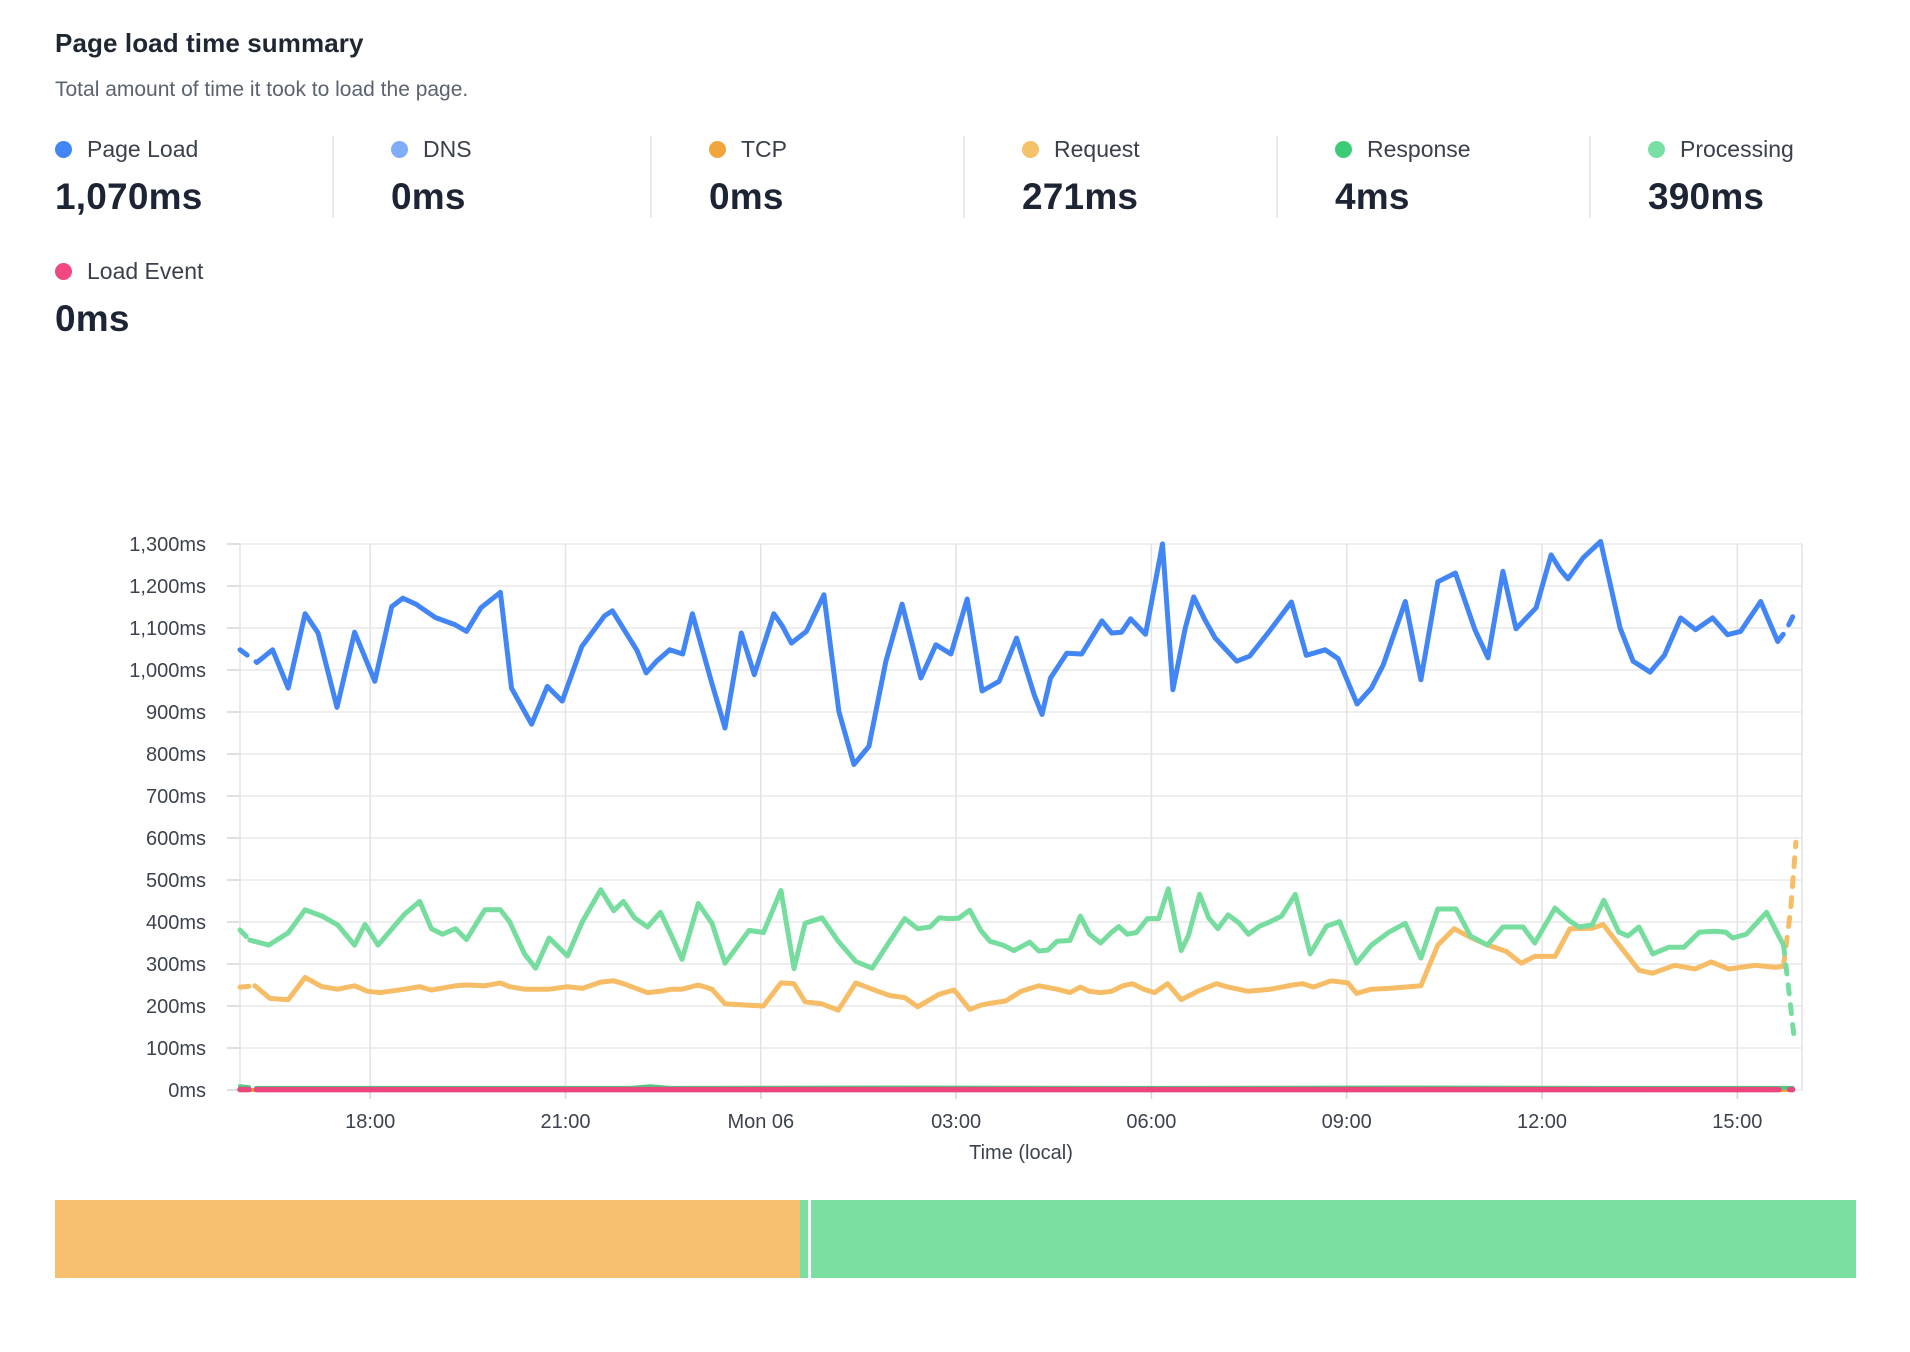 The image size is (1910, 1352). What do you see at coordinates (1737, 149) in the screenshot?
I see `metric-label: Processing` at bounding box center [1737, 149].